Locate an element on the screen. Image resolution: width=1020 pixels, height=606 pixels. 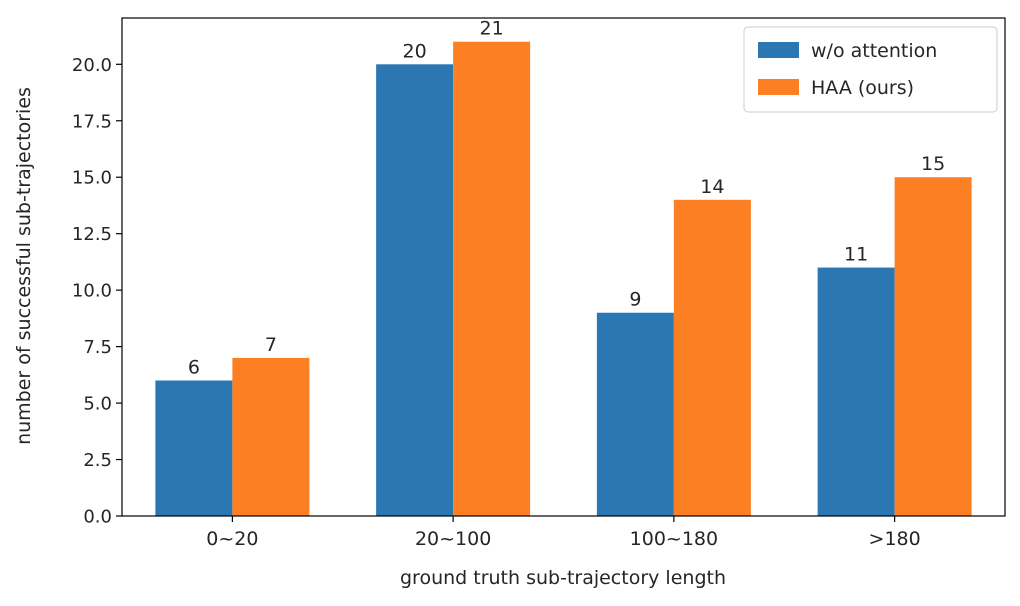
legend-box is located at coordinates (870, 69).